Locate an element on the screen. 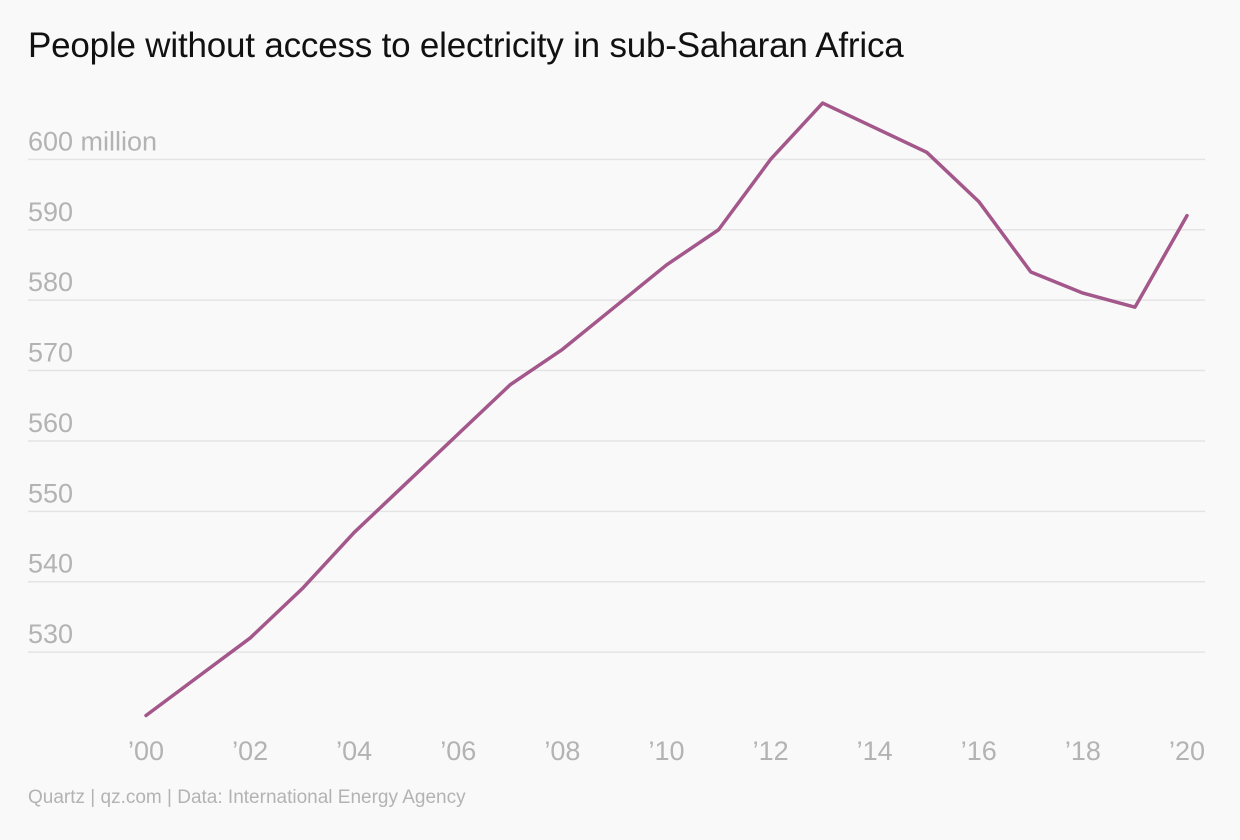  data-point-2013 is located at coordinates (823, 103).